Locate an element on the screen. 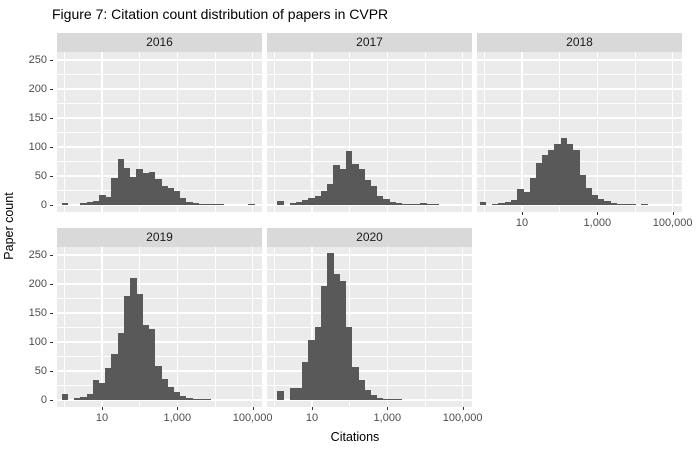  x-axis-tick-label: 100,000 is located at coordinates (252, 418).